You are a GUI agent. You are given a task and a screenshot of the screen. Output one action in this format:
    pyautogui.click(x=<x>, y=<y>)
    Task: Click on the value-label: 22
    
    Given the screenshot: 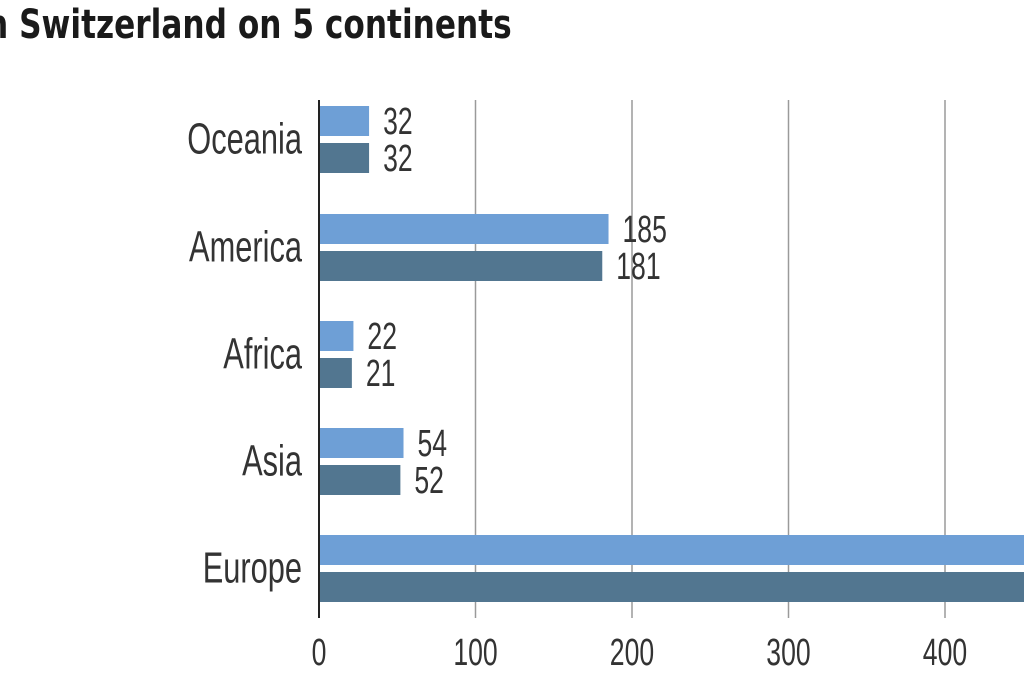 What is the action you would take?
    pyautogui.click(x=382, y=335)
    